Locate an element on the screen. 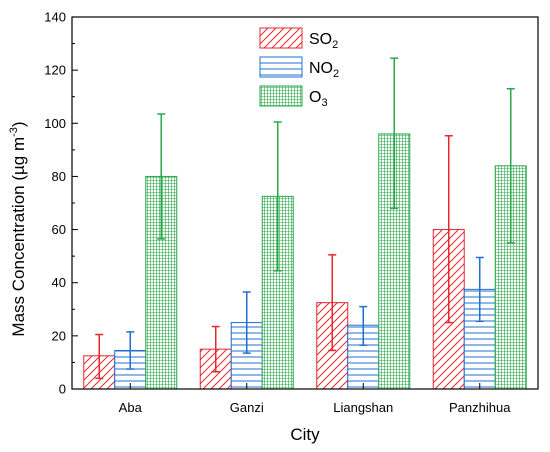  y-tick-label-60: 60 is located at coordinates (59, 229).